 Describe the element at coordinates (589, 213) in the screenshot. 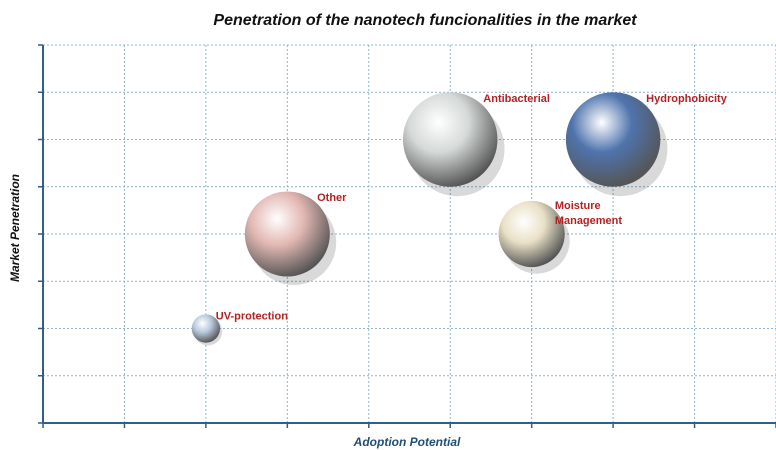

I see `bubble-label: Moisture Management` at that location.